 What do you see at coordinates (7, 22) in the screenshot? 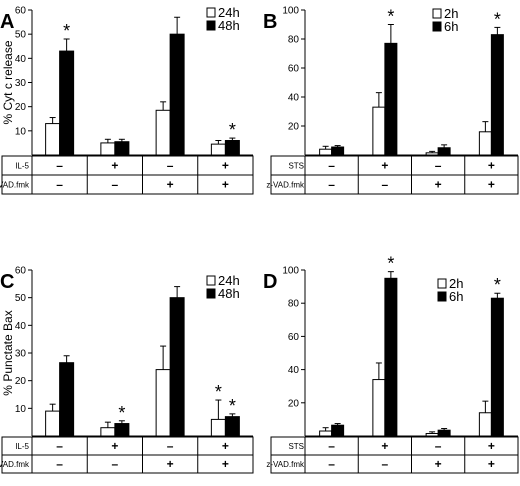
I see `panel-letter: A` at bounding box center [7, 22].